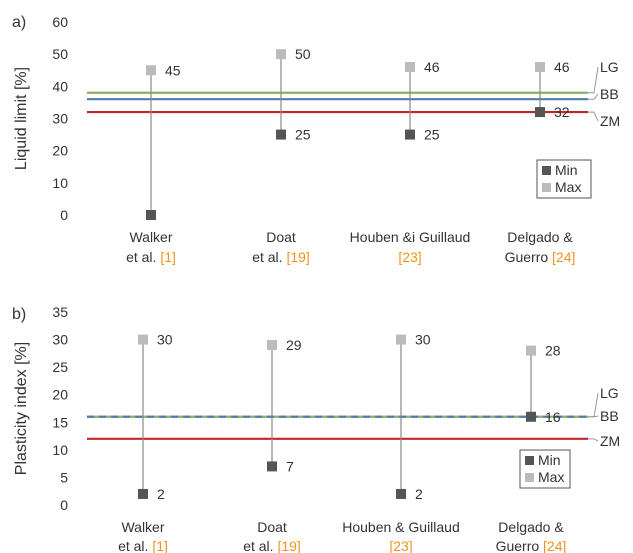 The image size is (633, 553). I want to click on y-axis-label: Liquid limit [%], so click(21, 118).